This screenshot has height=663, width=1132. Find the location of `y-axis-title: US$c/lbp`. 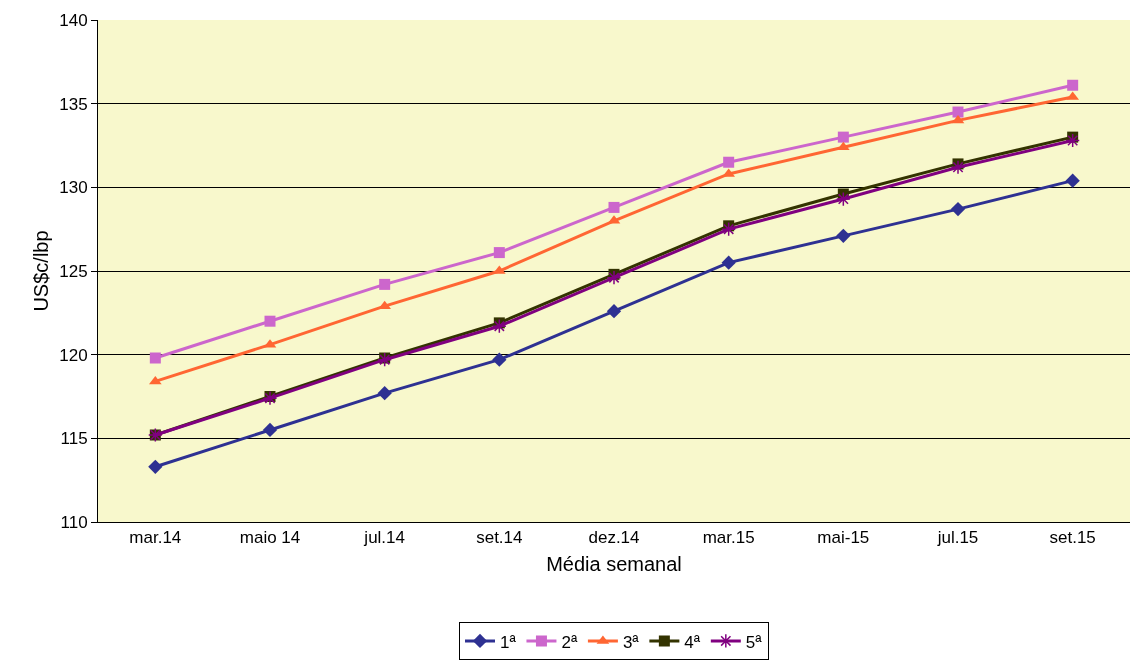

y-axis-title: US$c/lbp is located at coordinates (41, 271).